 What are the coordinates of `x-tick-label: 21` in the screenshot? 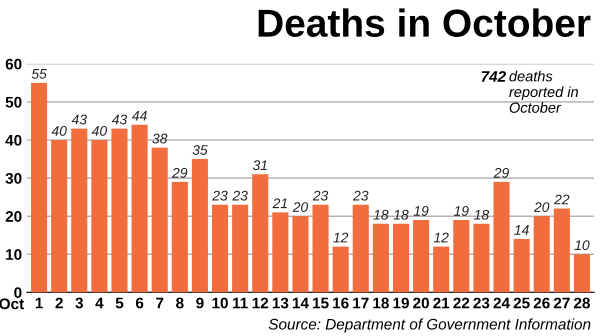 It's located at (441, 303).